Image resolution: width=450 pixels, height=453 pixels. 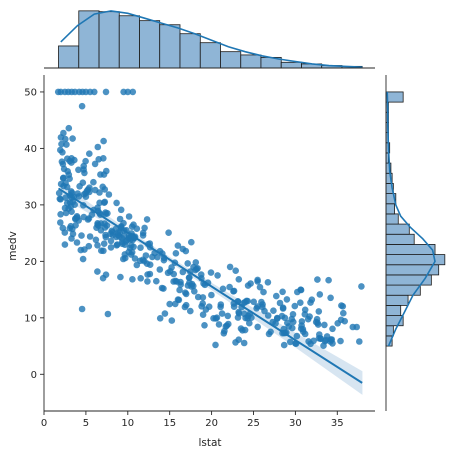 I want to click on x-tick-label: 35, so click(x=337, y=423).